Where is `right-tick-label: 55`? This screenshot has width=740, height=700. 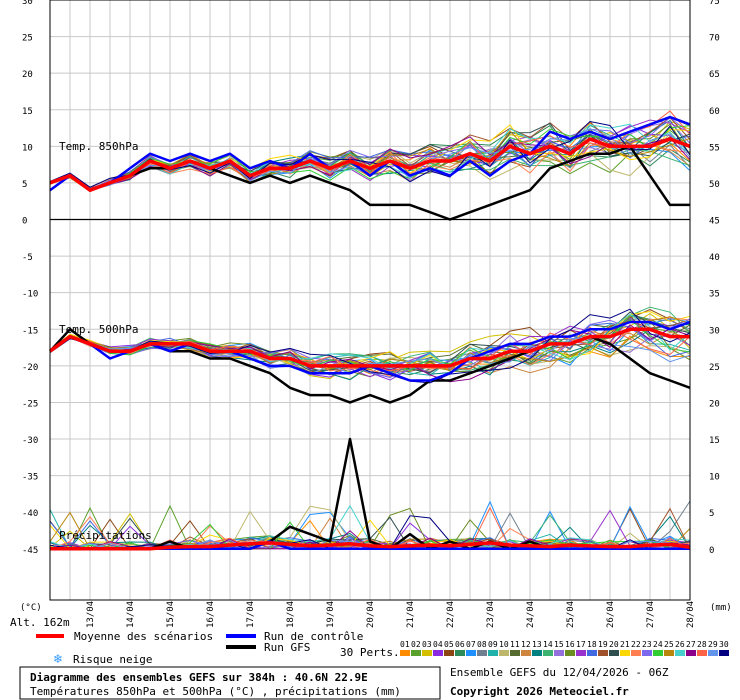
right-tick-label: 55 is located at coordinates (714, 148).